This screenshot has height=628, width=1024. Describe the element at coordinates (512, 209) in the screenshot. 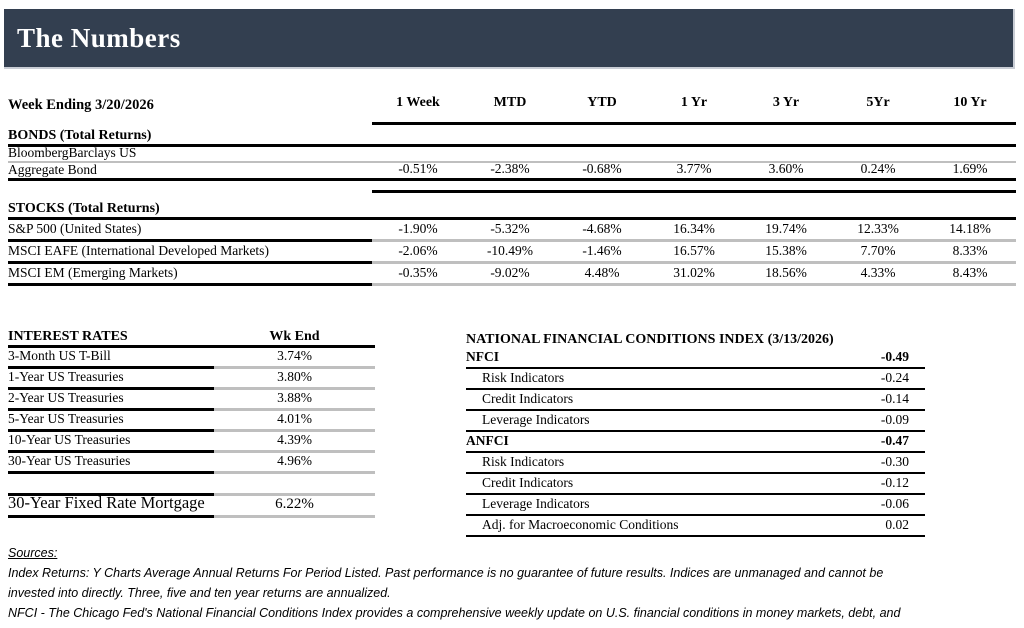

I see `stocks-section-title: STOCKS (Total Returns)` at that location.